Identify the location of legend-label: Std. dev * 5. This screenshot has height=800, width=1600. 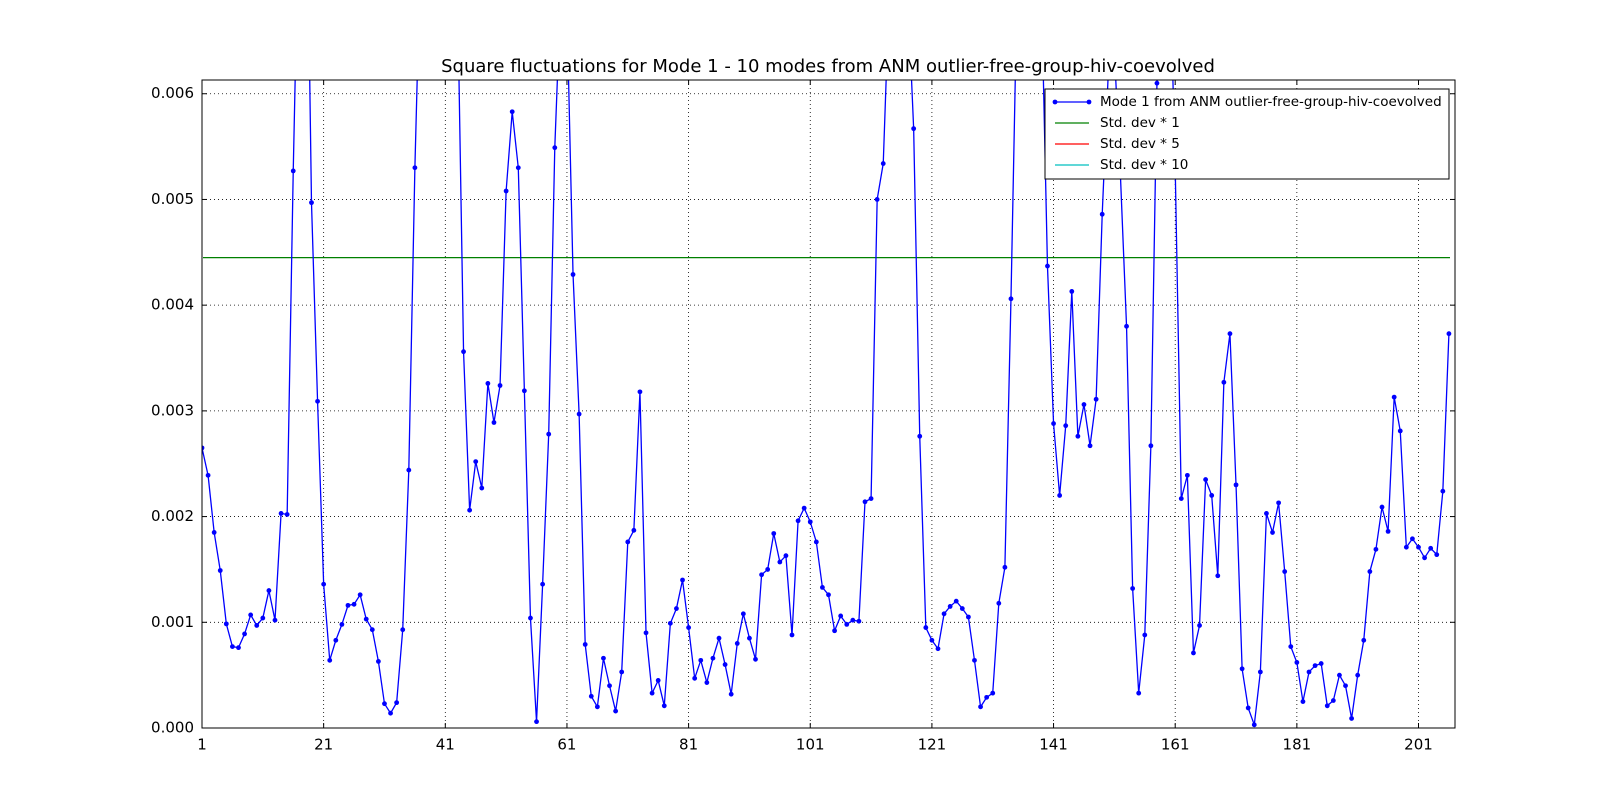
(1140, 144).